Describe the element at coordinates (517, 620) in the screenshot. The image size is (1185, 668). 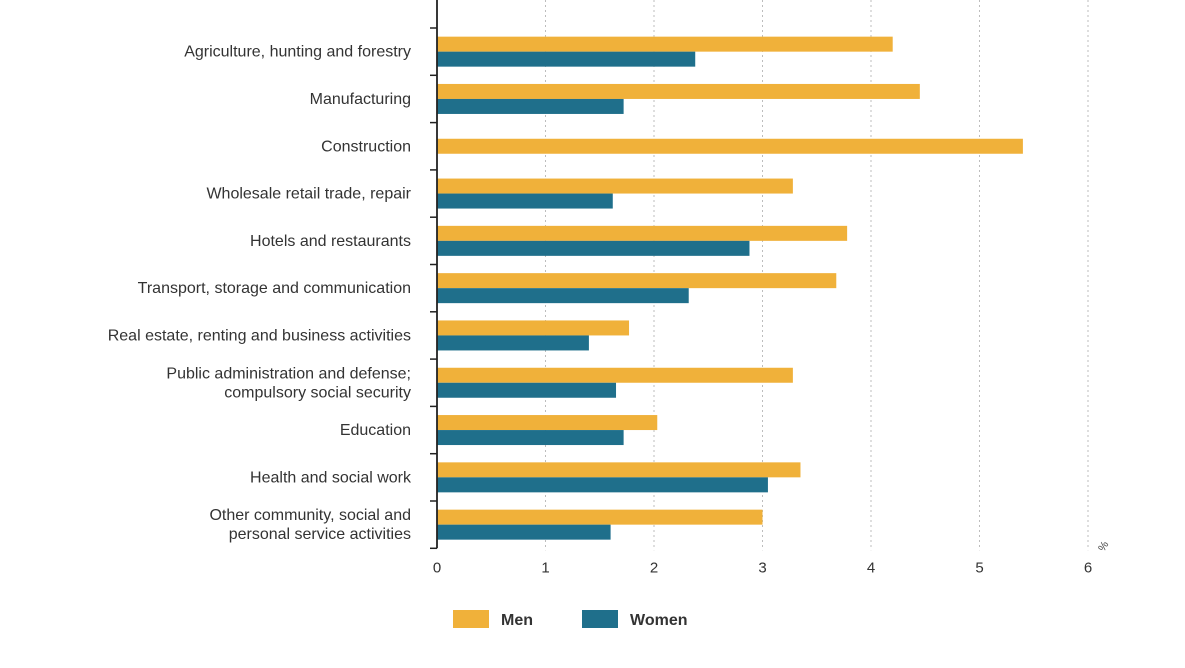
I see `legend-label-men: Men` at that location.